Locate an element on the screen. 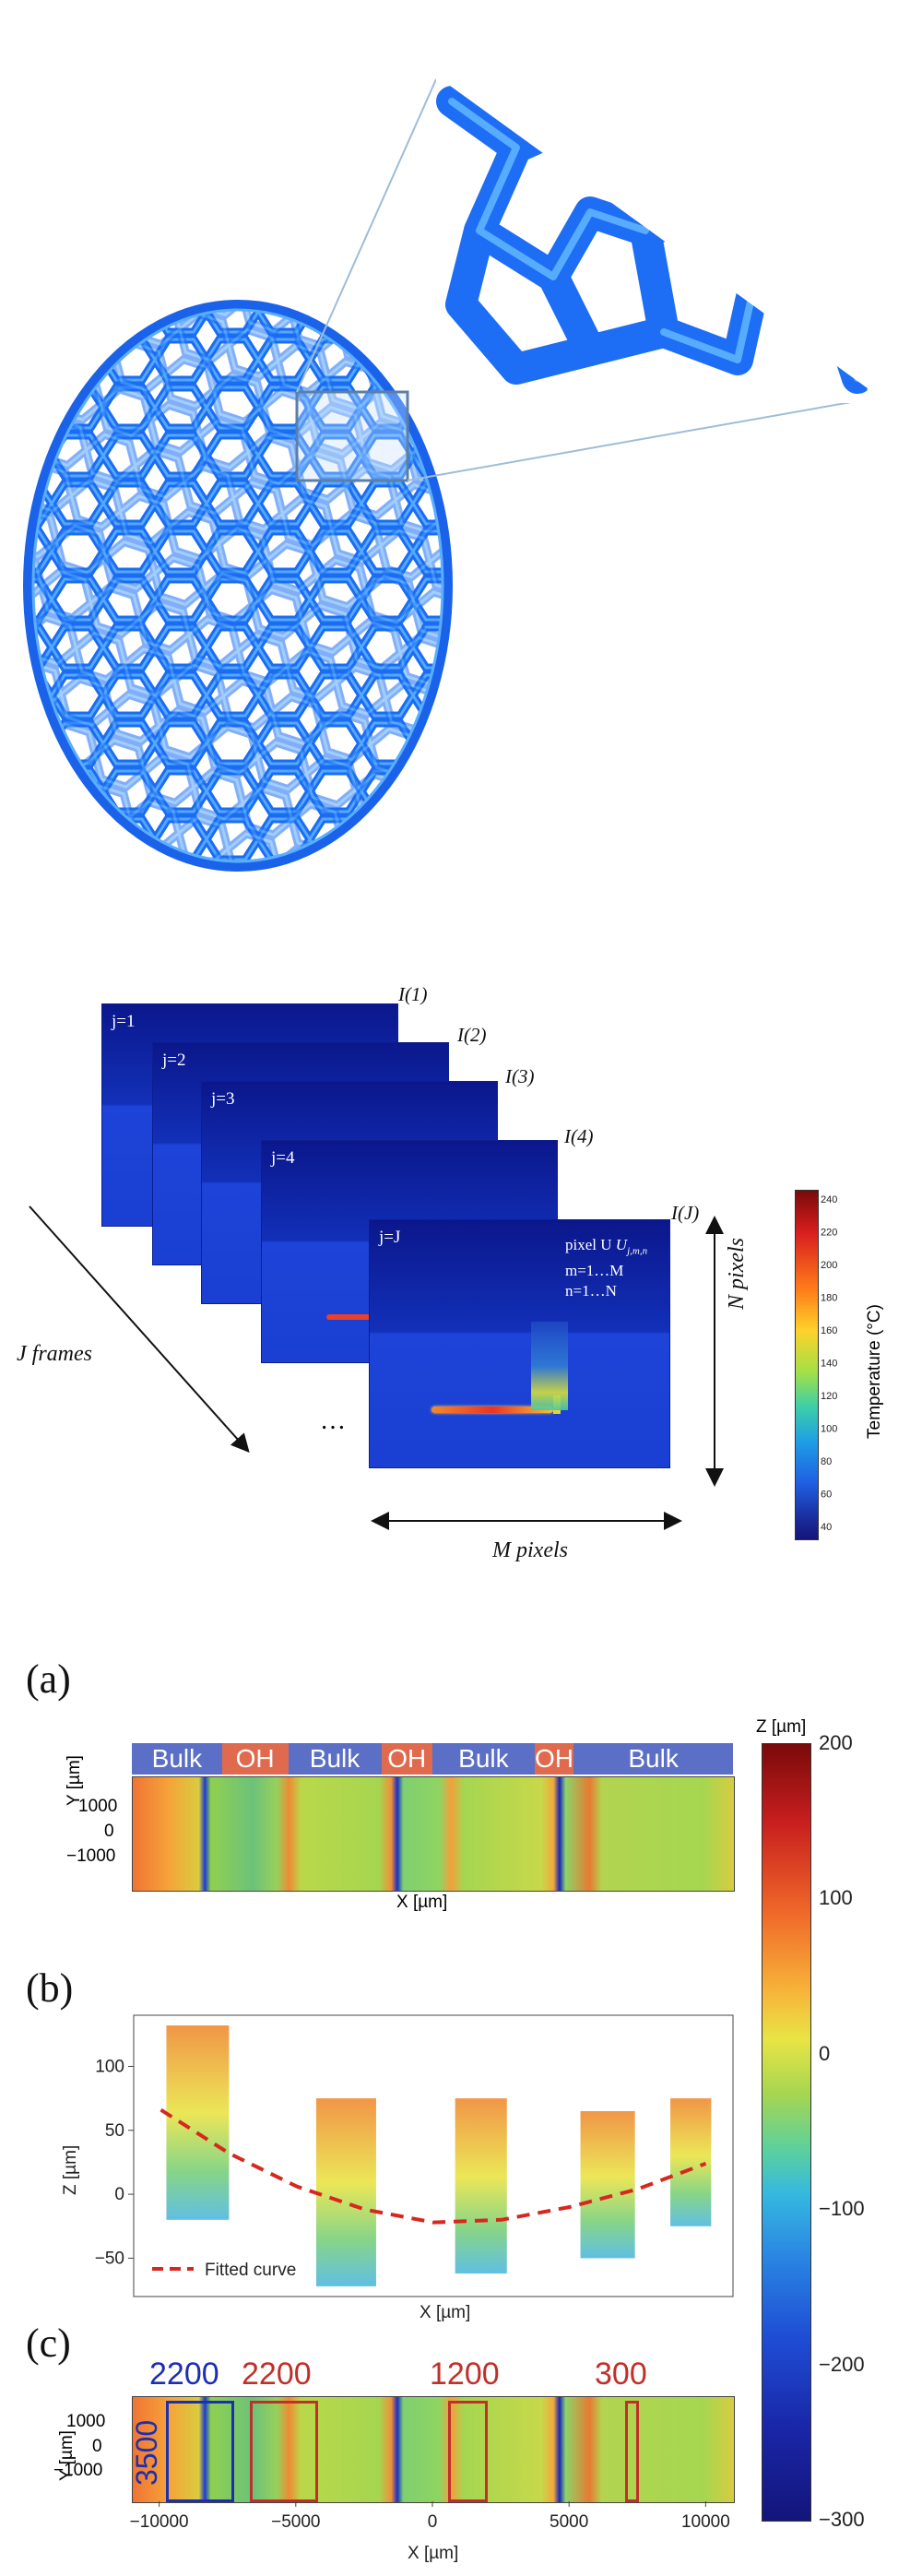 This screenshot has width=922, height=2576. band-strip: Bulk OH Bulk OH Bulk OH Bulk is located at coordinates (432, 1759).